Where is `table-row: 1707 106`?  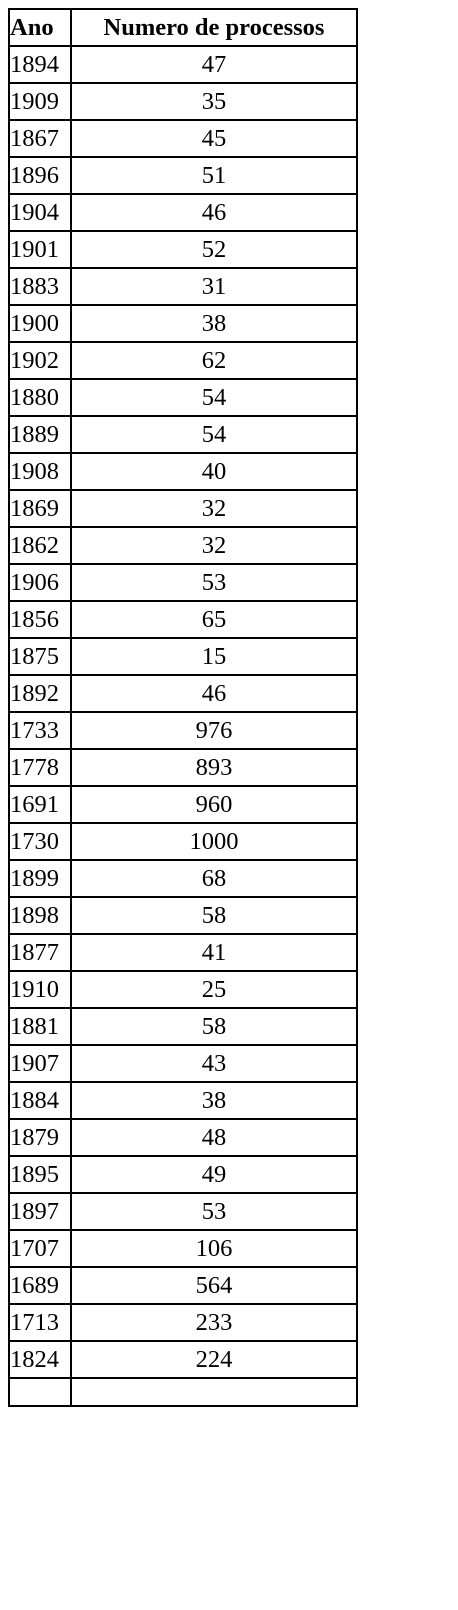 table-row: 1707 106 is located at coordinates (183, 1248).